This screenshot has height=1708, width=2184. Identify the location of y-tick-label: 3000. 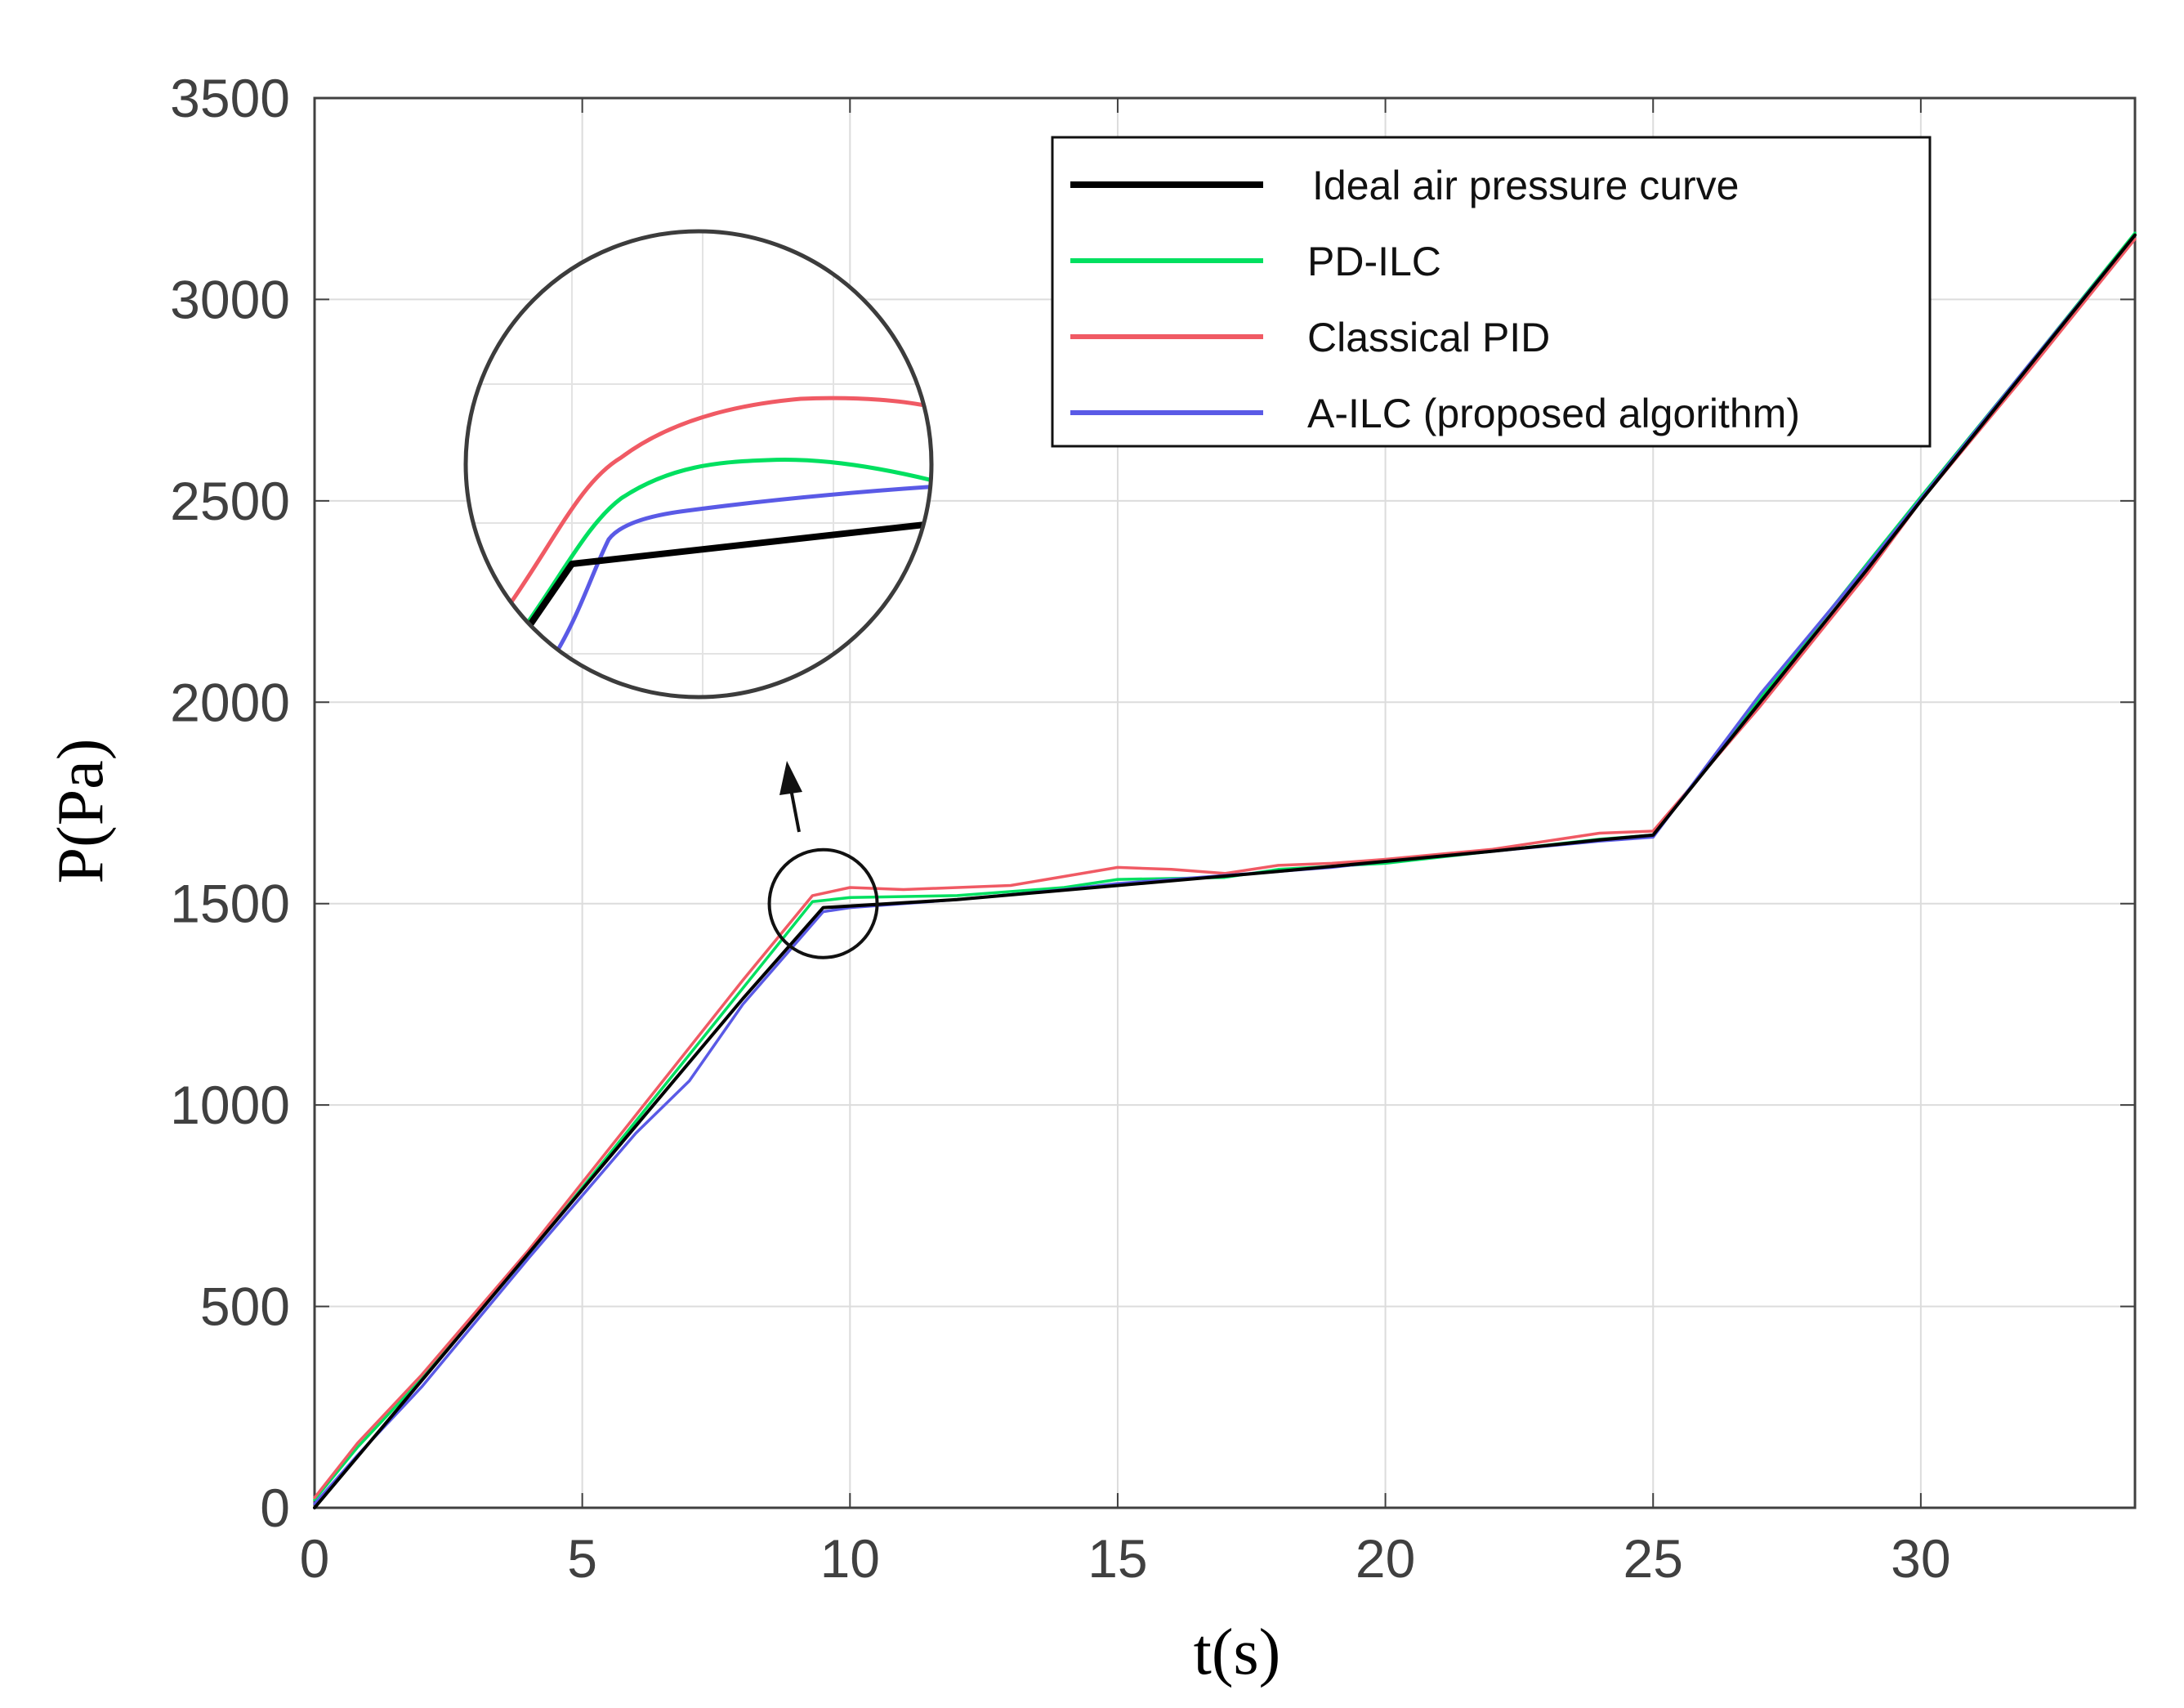
(230, 299).